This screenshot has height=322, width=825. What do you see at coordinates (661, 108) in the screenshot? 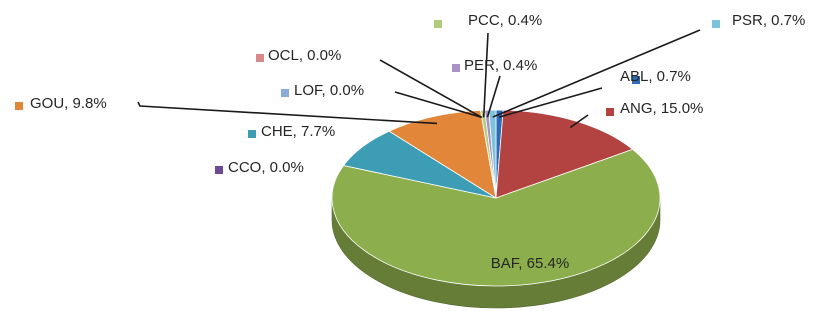
I see `data-label-ang: ANG, 15.0%` at bounding box center [661, 108].